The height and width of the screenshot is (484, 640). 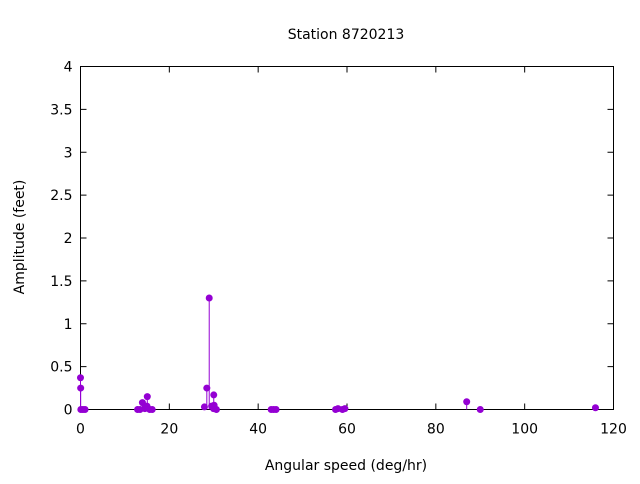 I want to click on x-axis-label: Angular speed (deg/hr), so click(x=346, y=466).